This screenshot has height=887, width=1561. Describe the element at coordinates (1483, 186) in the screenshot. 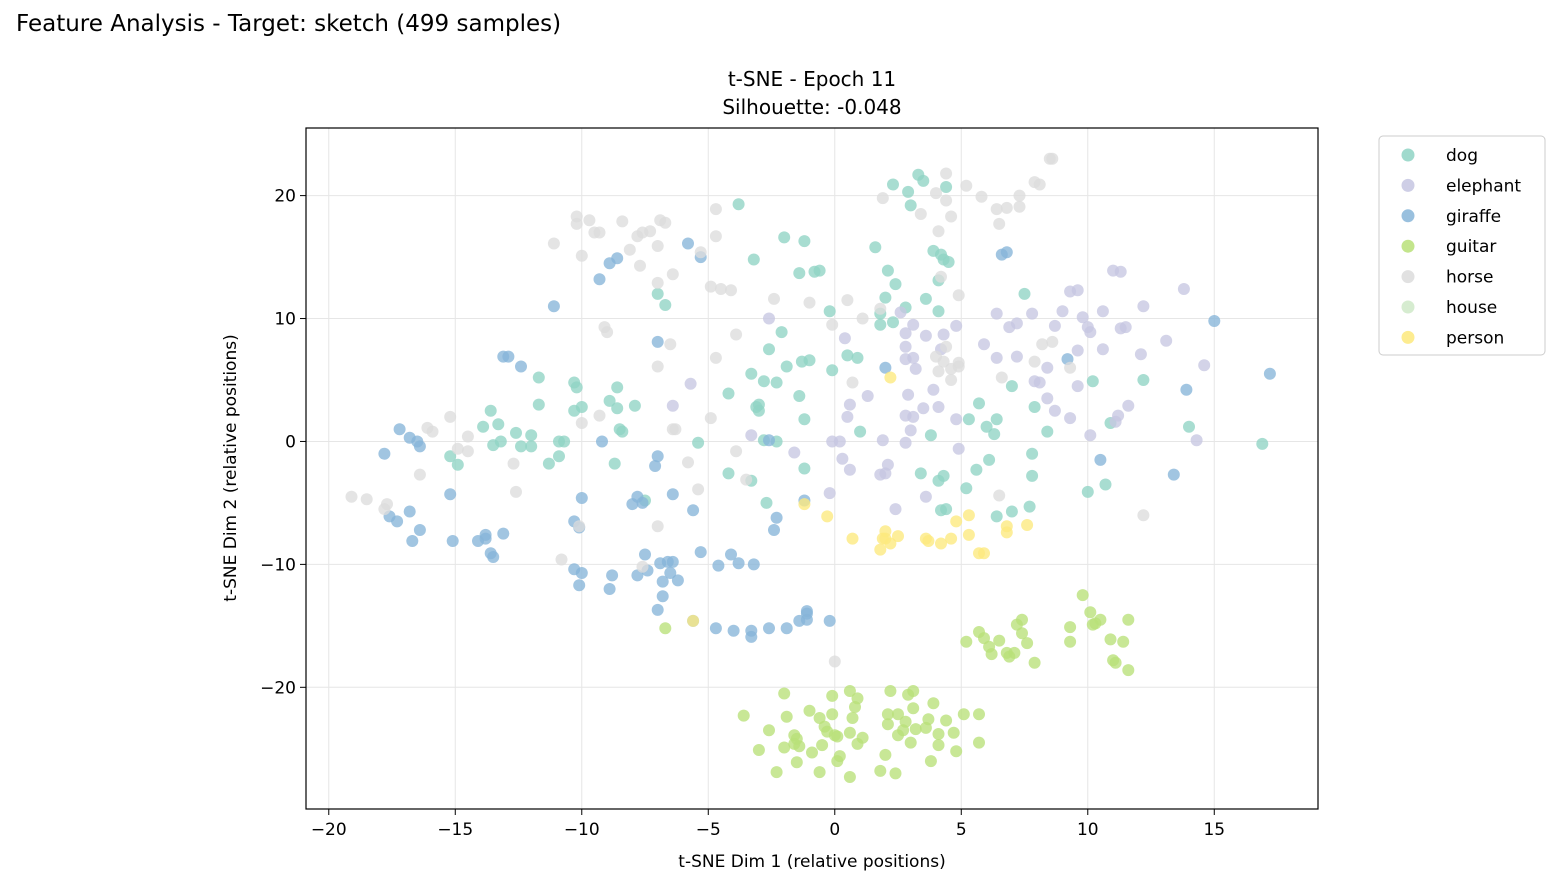

I see `legend-label: elephant` at that location.